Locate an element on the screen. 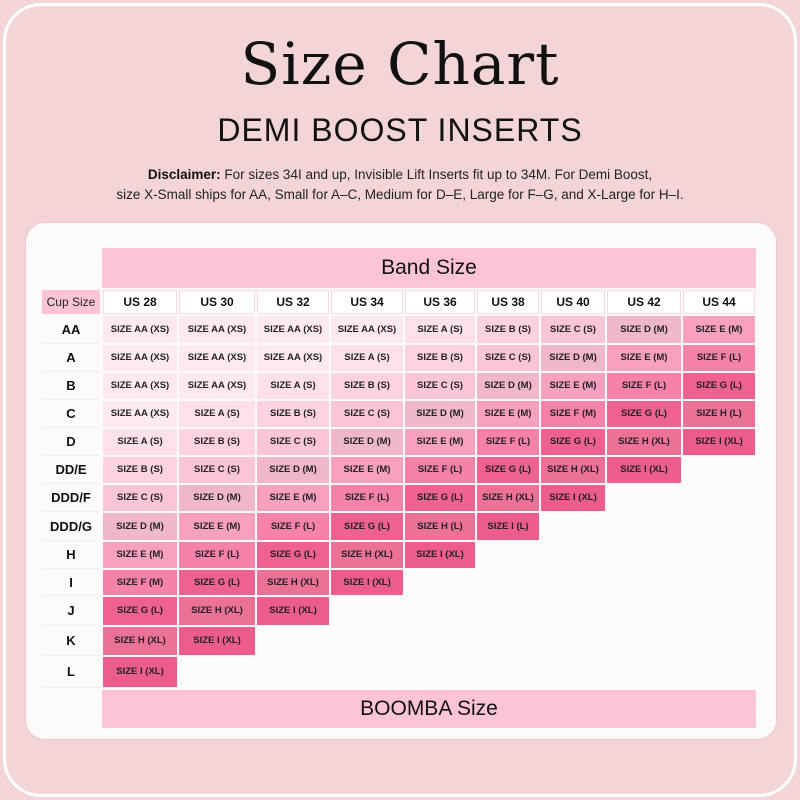  column-header: US 42 is located at coordinates (644, 302).